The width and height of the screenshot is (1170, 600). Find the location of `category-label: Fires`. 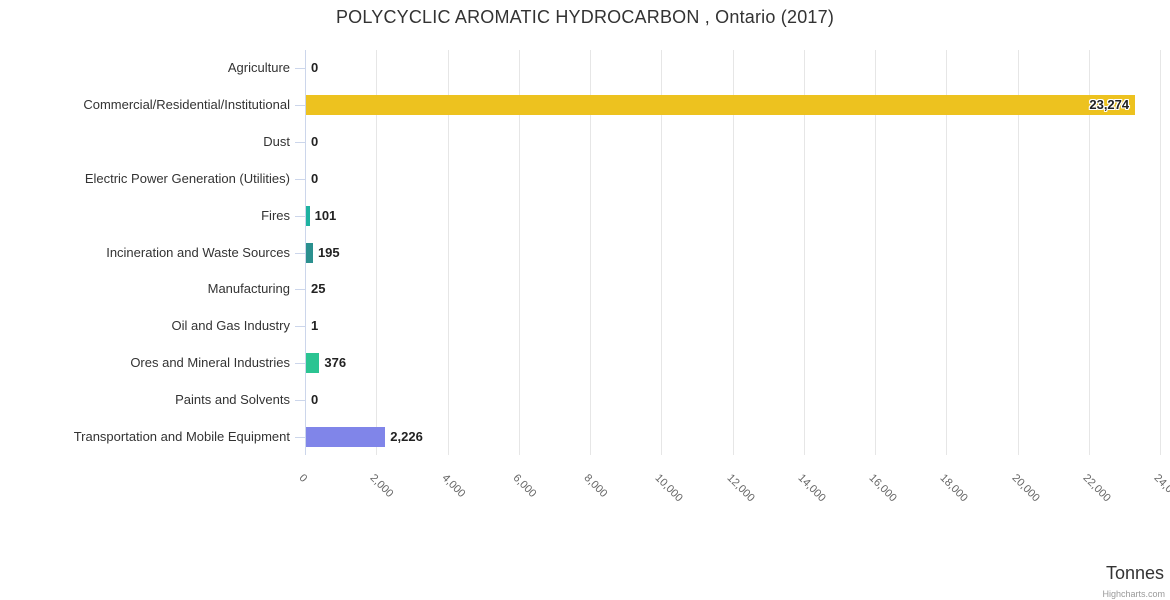

category-label: Fires is located at coordinates (275, 215).